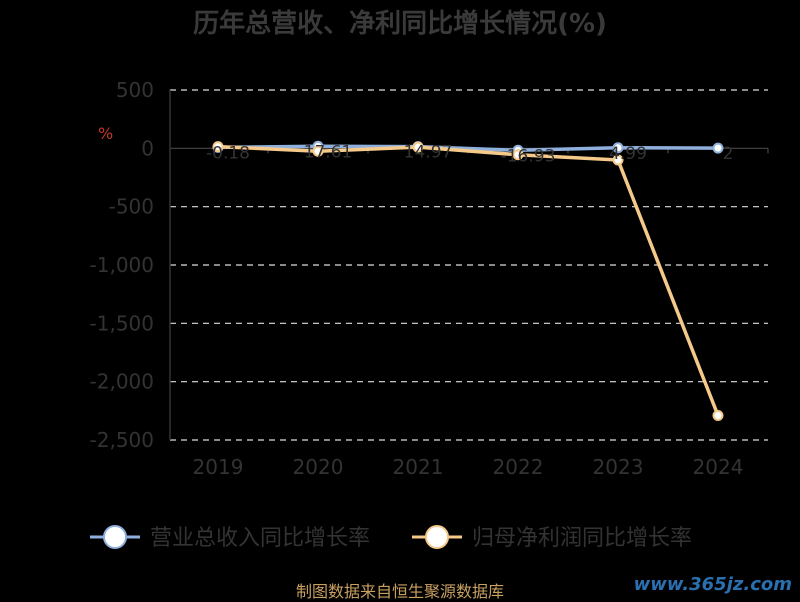  What do you see at coordinates (628, 154) in the screenshot?
I see `data-label: 4.99` at bounding box center [628, 154].